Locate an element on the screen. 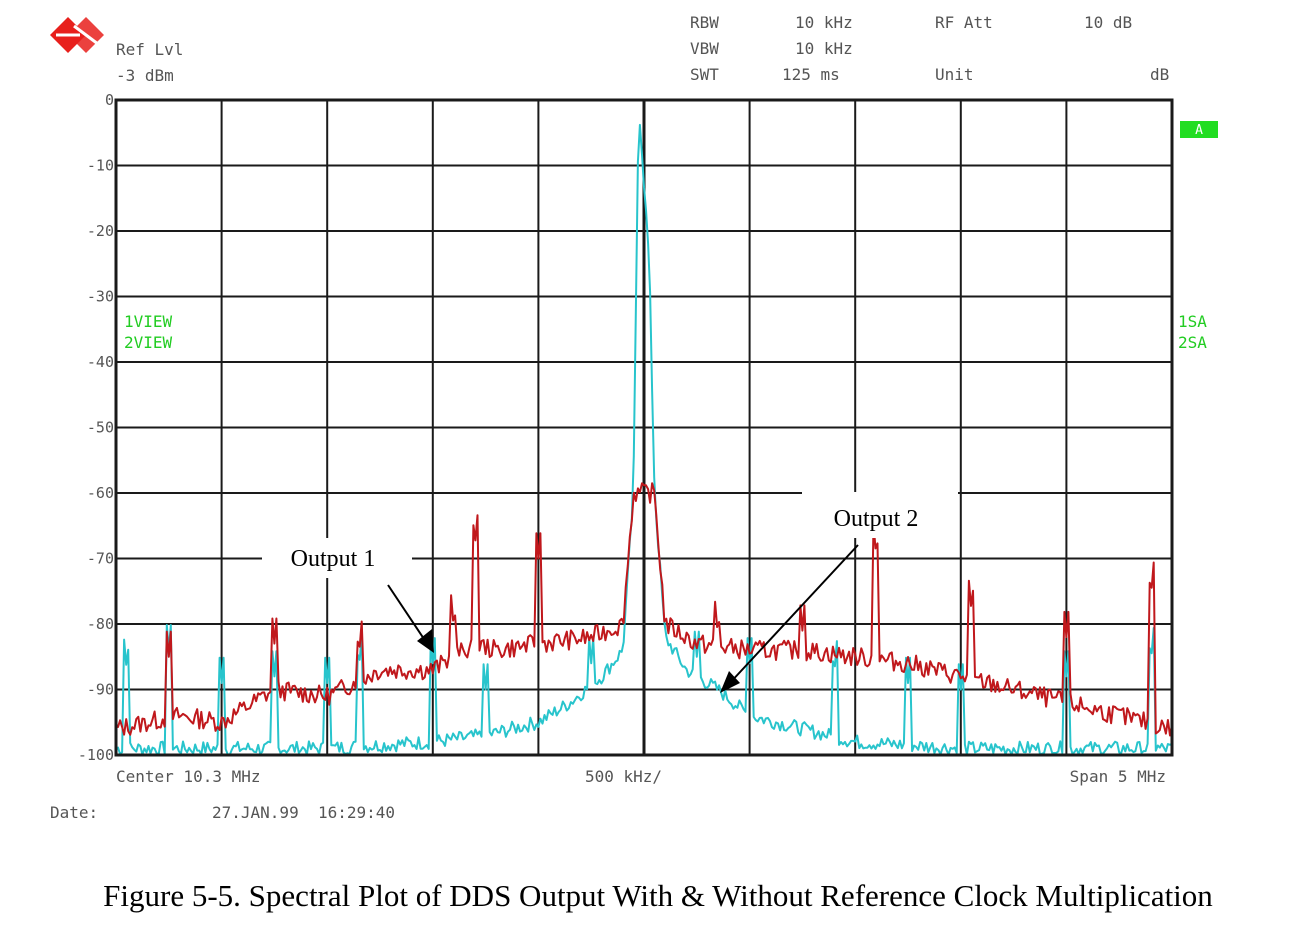  swt-label: SWT is located at coordinates (704, 74).